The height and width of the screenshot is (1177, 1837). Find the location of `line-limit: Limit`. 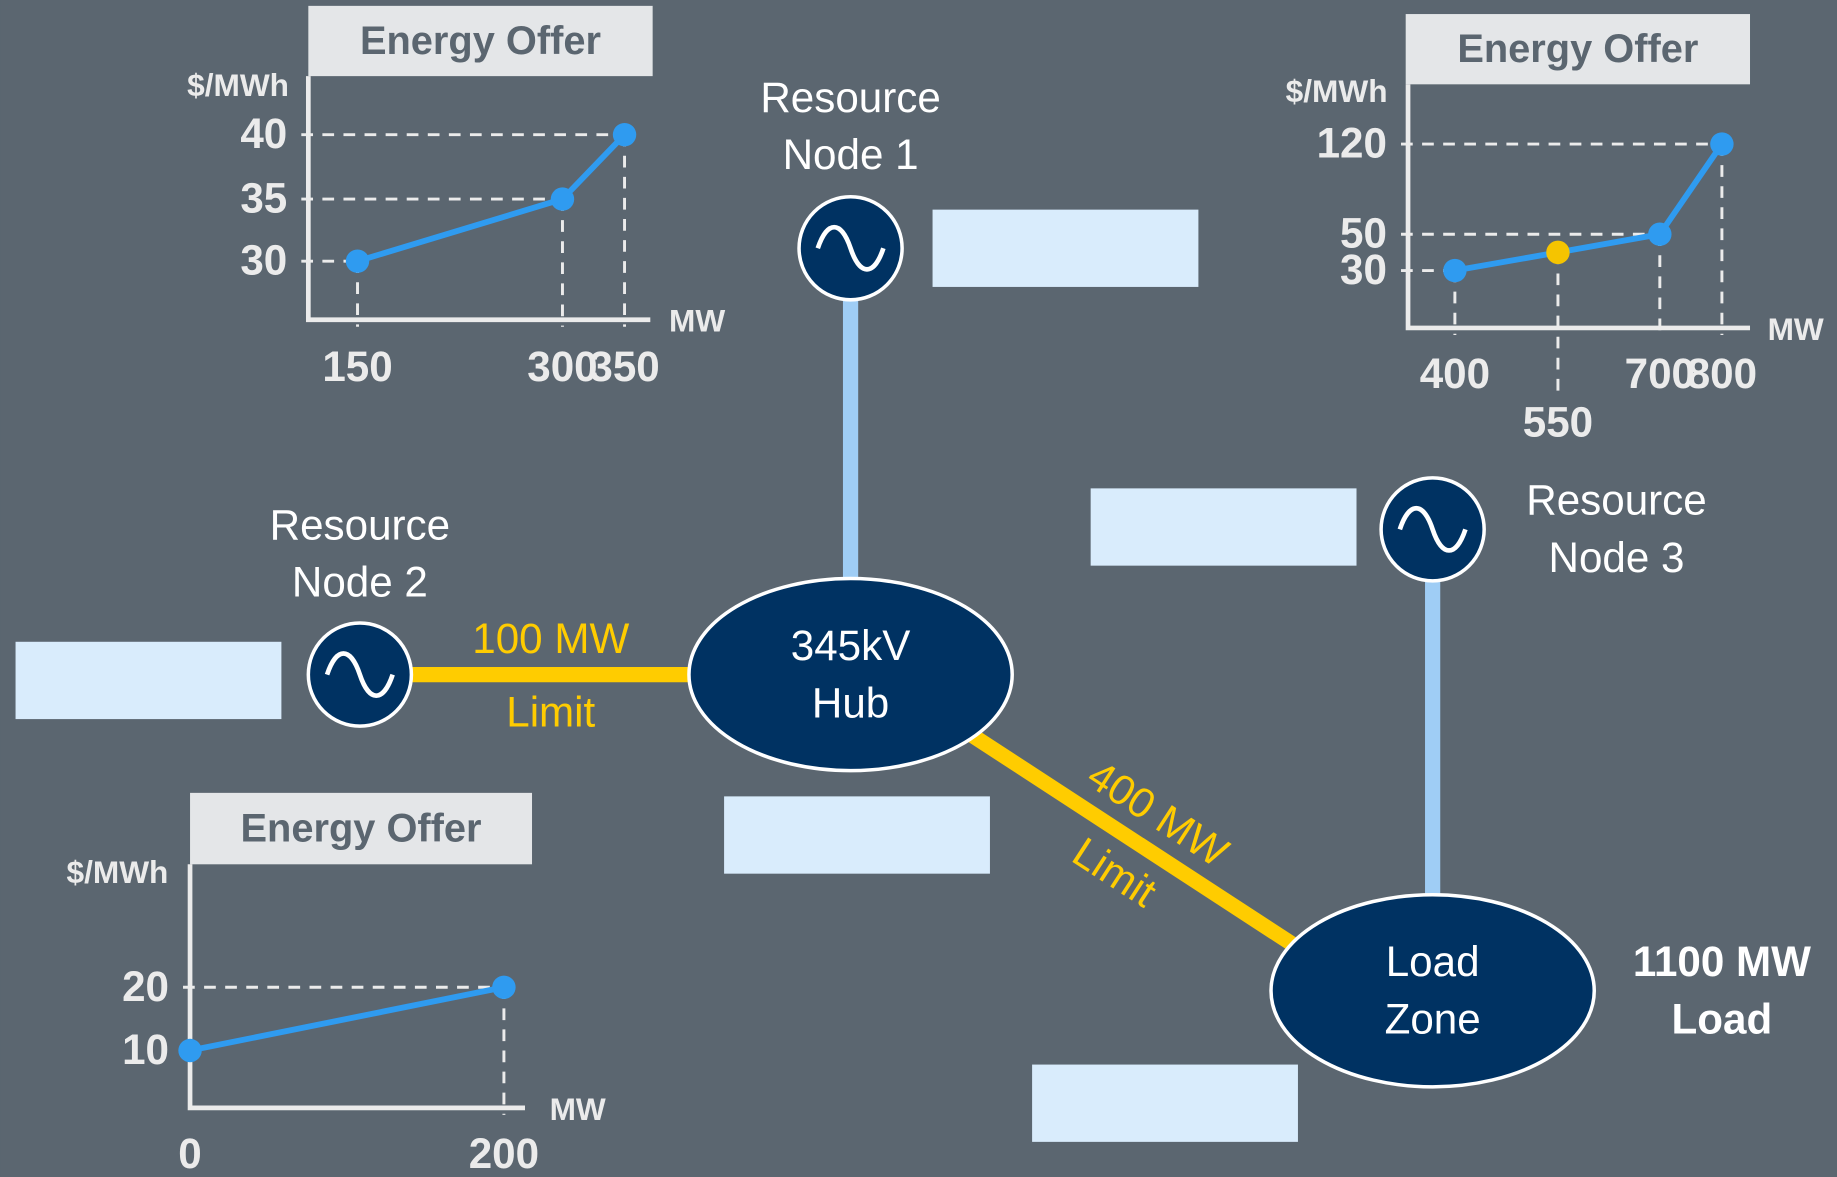

line-limit: Limit is located at coordinates (550, 712).